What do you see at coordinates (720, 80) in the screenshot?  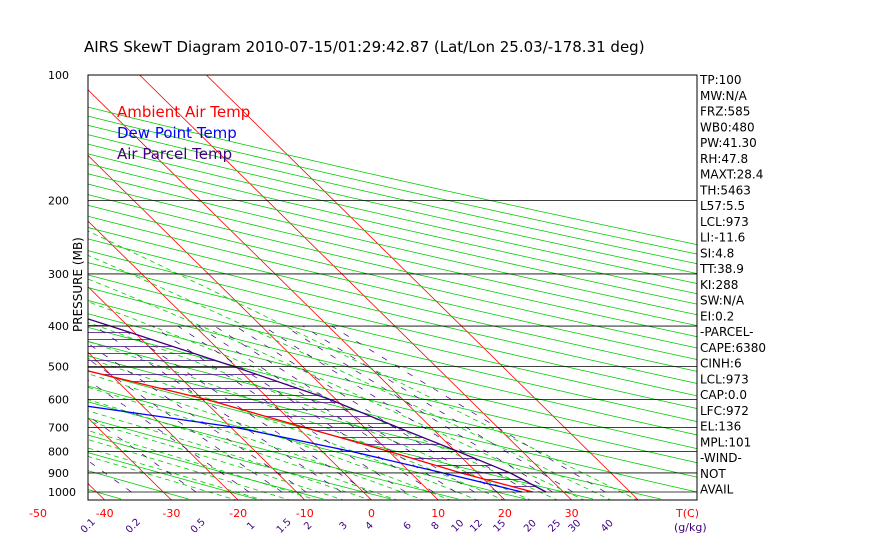 I see `index-entry: TP:100` at bounding box center [720, 80].